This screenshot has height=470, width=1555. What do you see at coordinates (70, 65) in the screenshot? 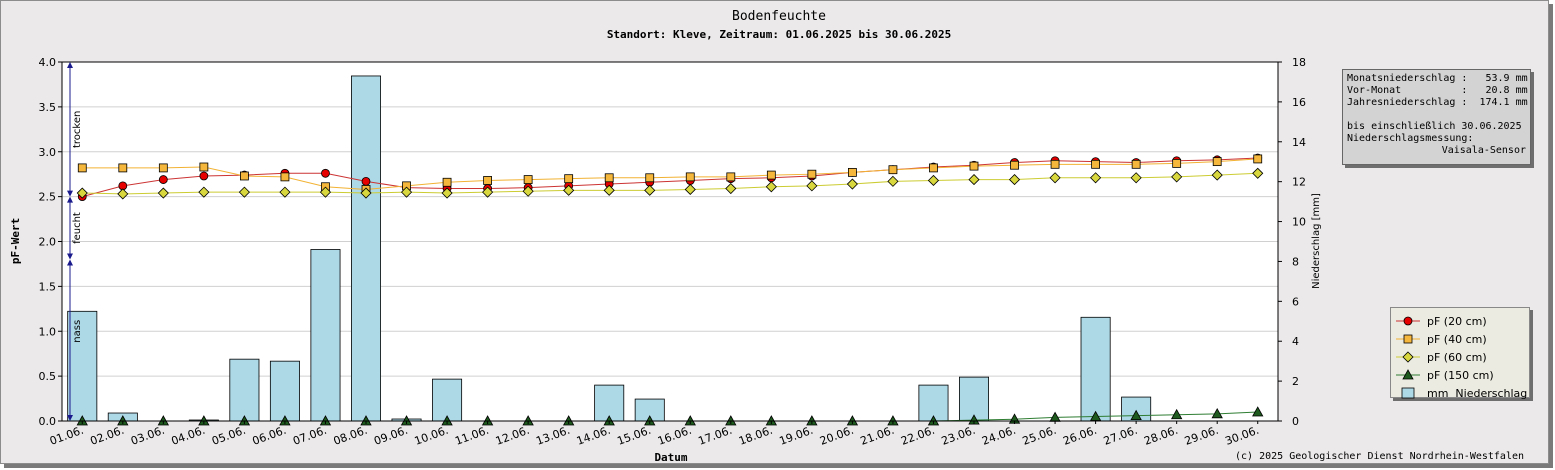
I see `zone-arrow-up-trocken` at bounding box center [70, 65].